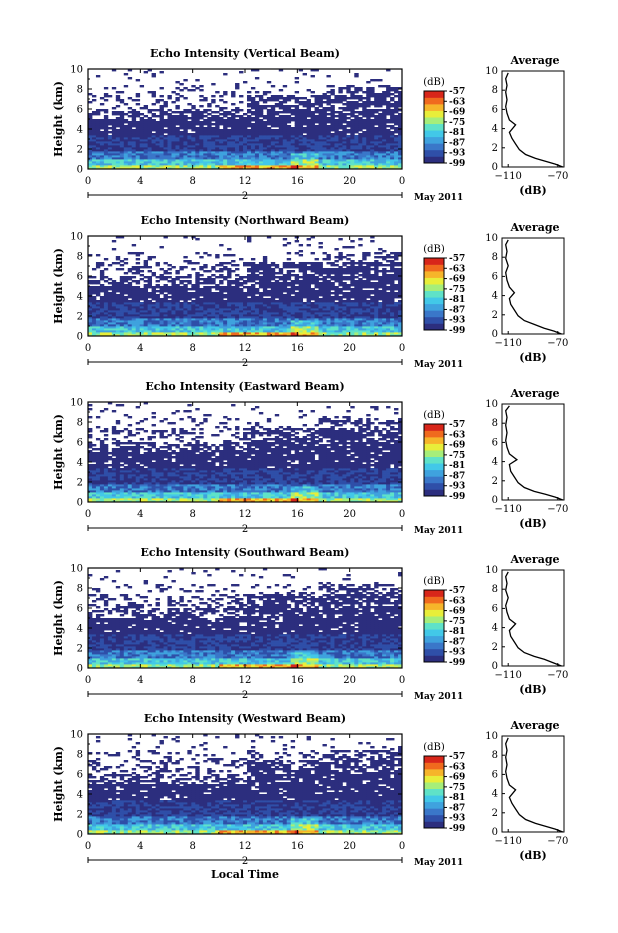  Describe the element at coordinates (245, 286) in the screenshot. I see `heatmap-cells` at that location.